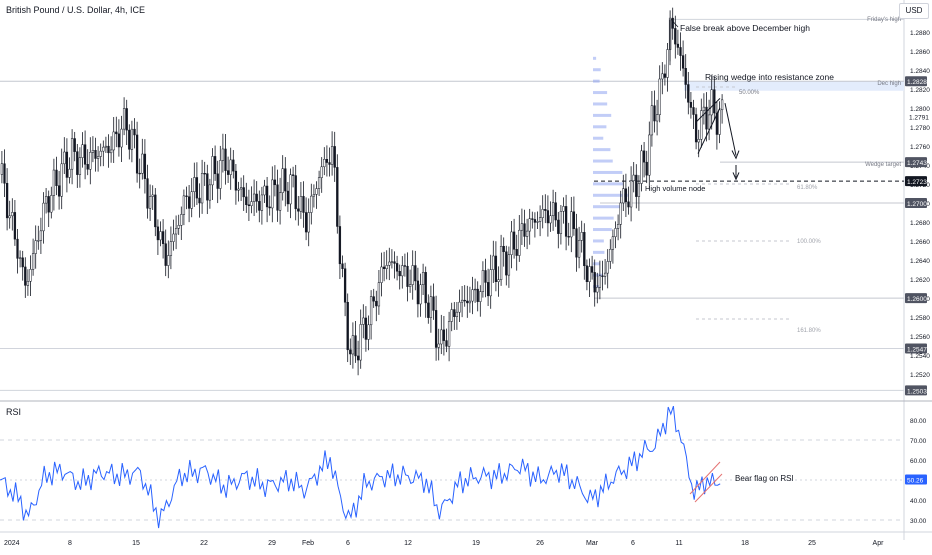 This screenshot has width=932, height=555. What do you see at coordinates (915, 480) in the screenshot?
I see `rsi-badge: 50.26` at bounding box center [915, 480].